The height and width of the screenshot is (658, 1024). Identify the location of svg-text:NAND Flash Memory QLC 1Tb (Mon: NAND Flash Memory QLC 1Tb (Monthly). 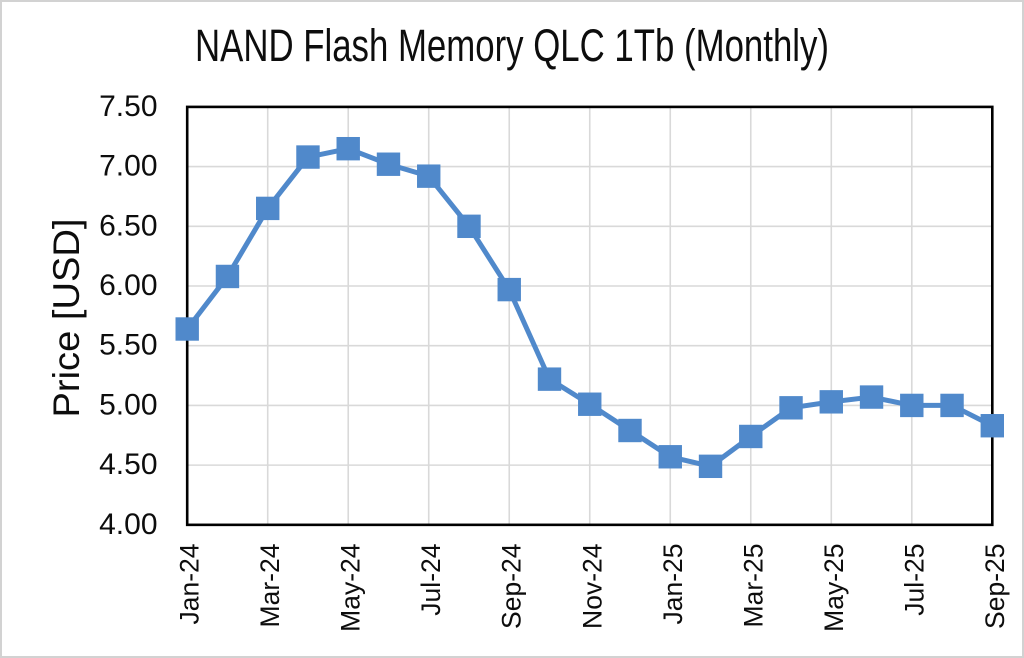
(512, 45).